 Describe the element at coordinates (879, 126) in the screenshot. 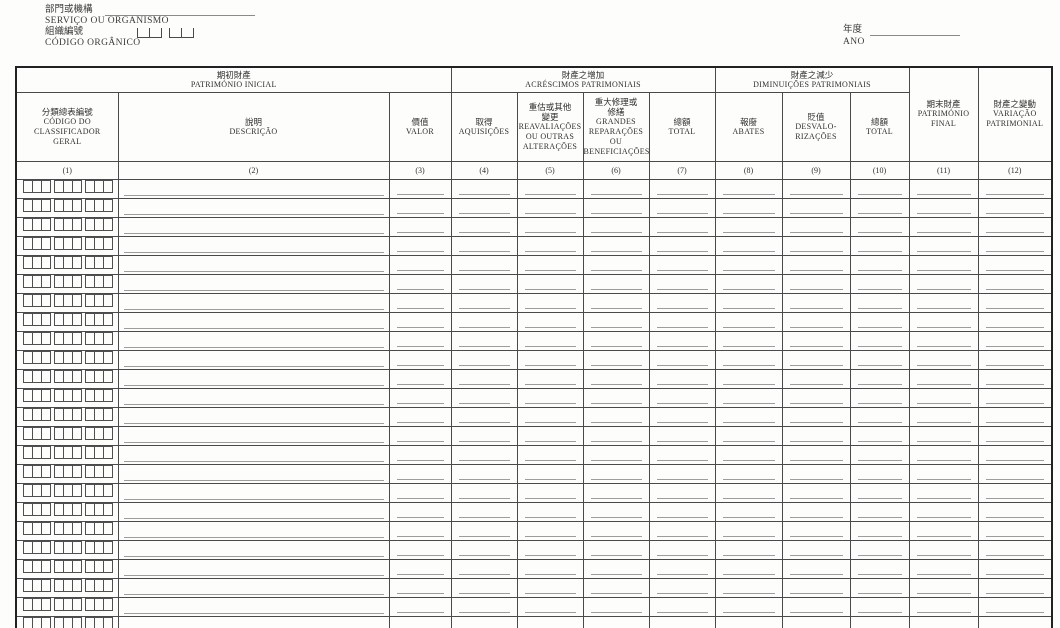

I see `column-header-decrease-total: 總額 TOTAL` at that location.